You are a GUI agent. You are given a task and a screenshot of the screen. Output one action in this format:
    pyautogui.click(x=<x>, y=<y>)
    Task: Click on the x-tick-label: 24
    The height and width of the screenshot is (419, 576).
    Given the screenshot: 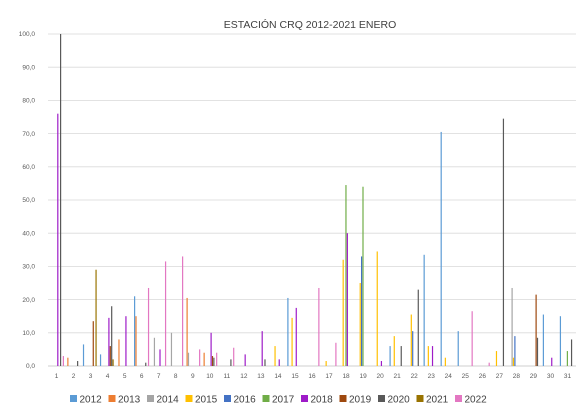 What is the action you would take?
    pyautogui.click(x=449, y=376)
    